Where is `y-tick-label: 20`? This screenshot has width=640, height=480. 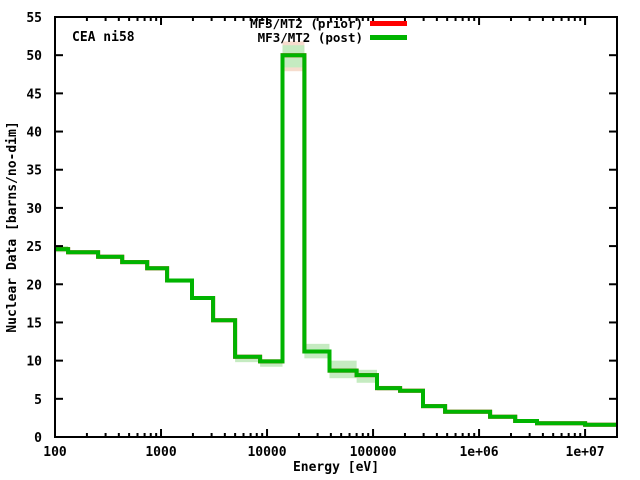
y-tick-label: 20 is located at coordinates (34, 285).